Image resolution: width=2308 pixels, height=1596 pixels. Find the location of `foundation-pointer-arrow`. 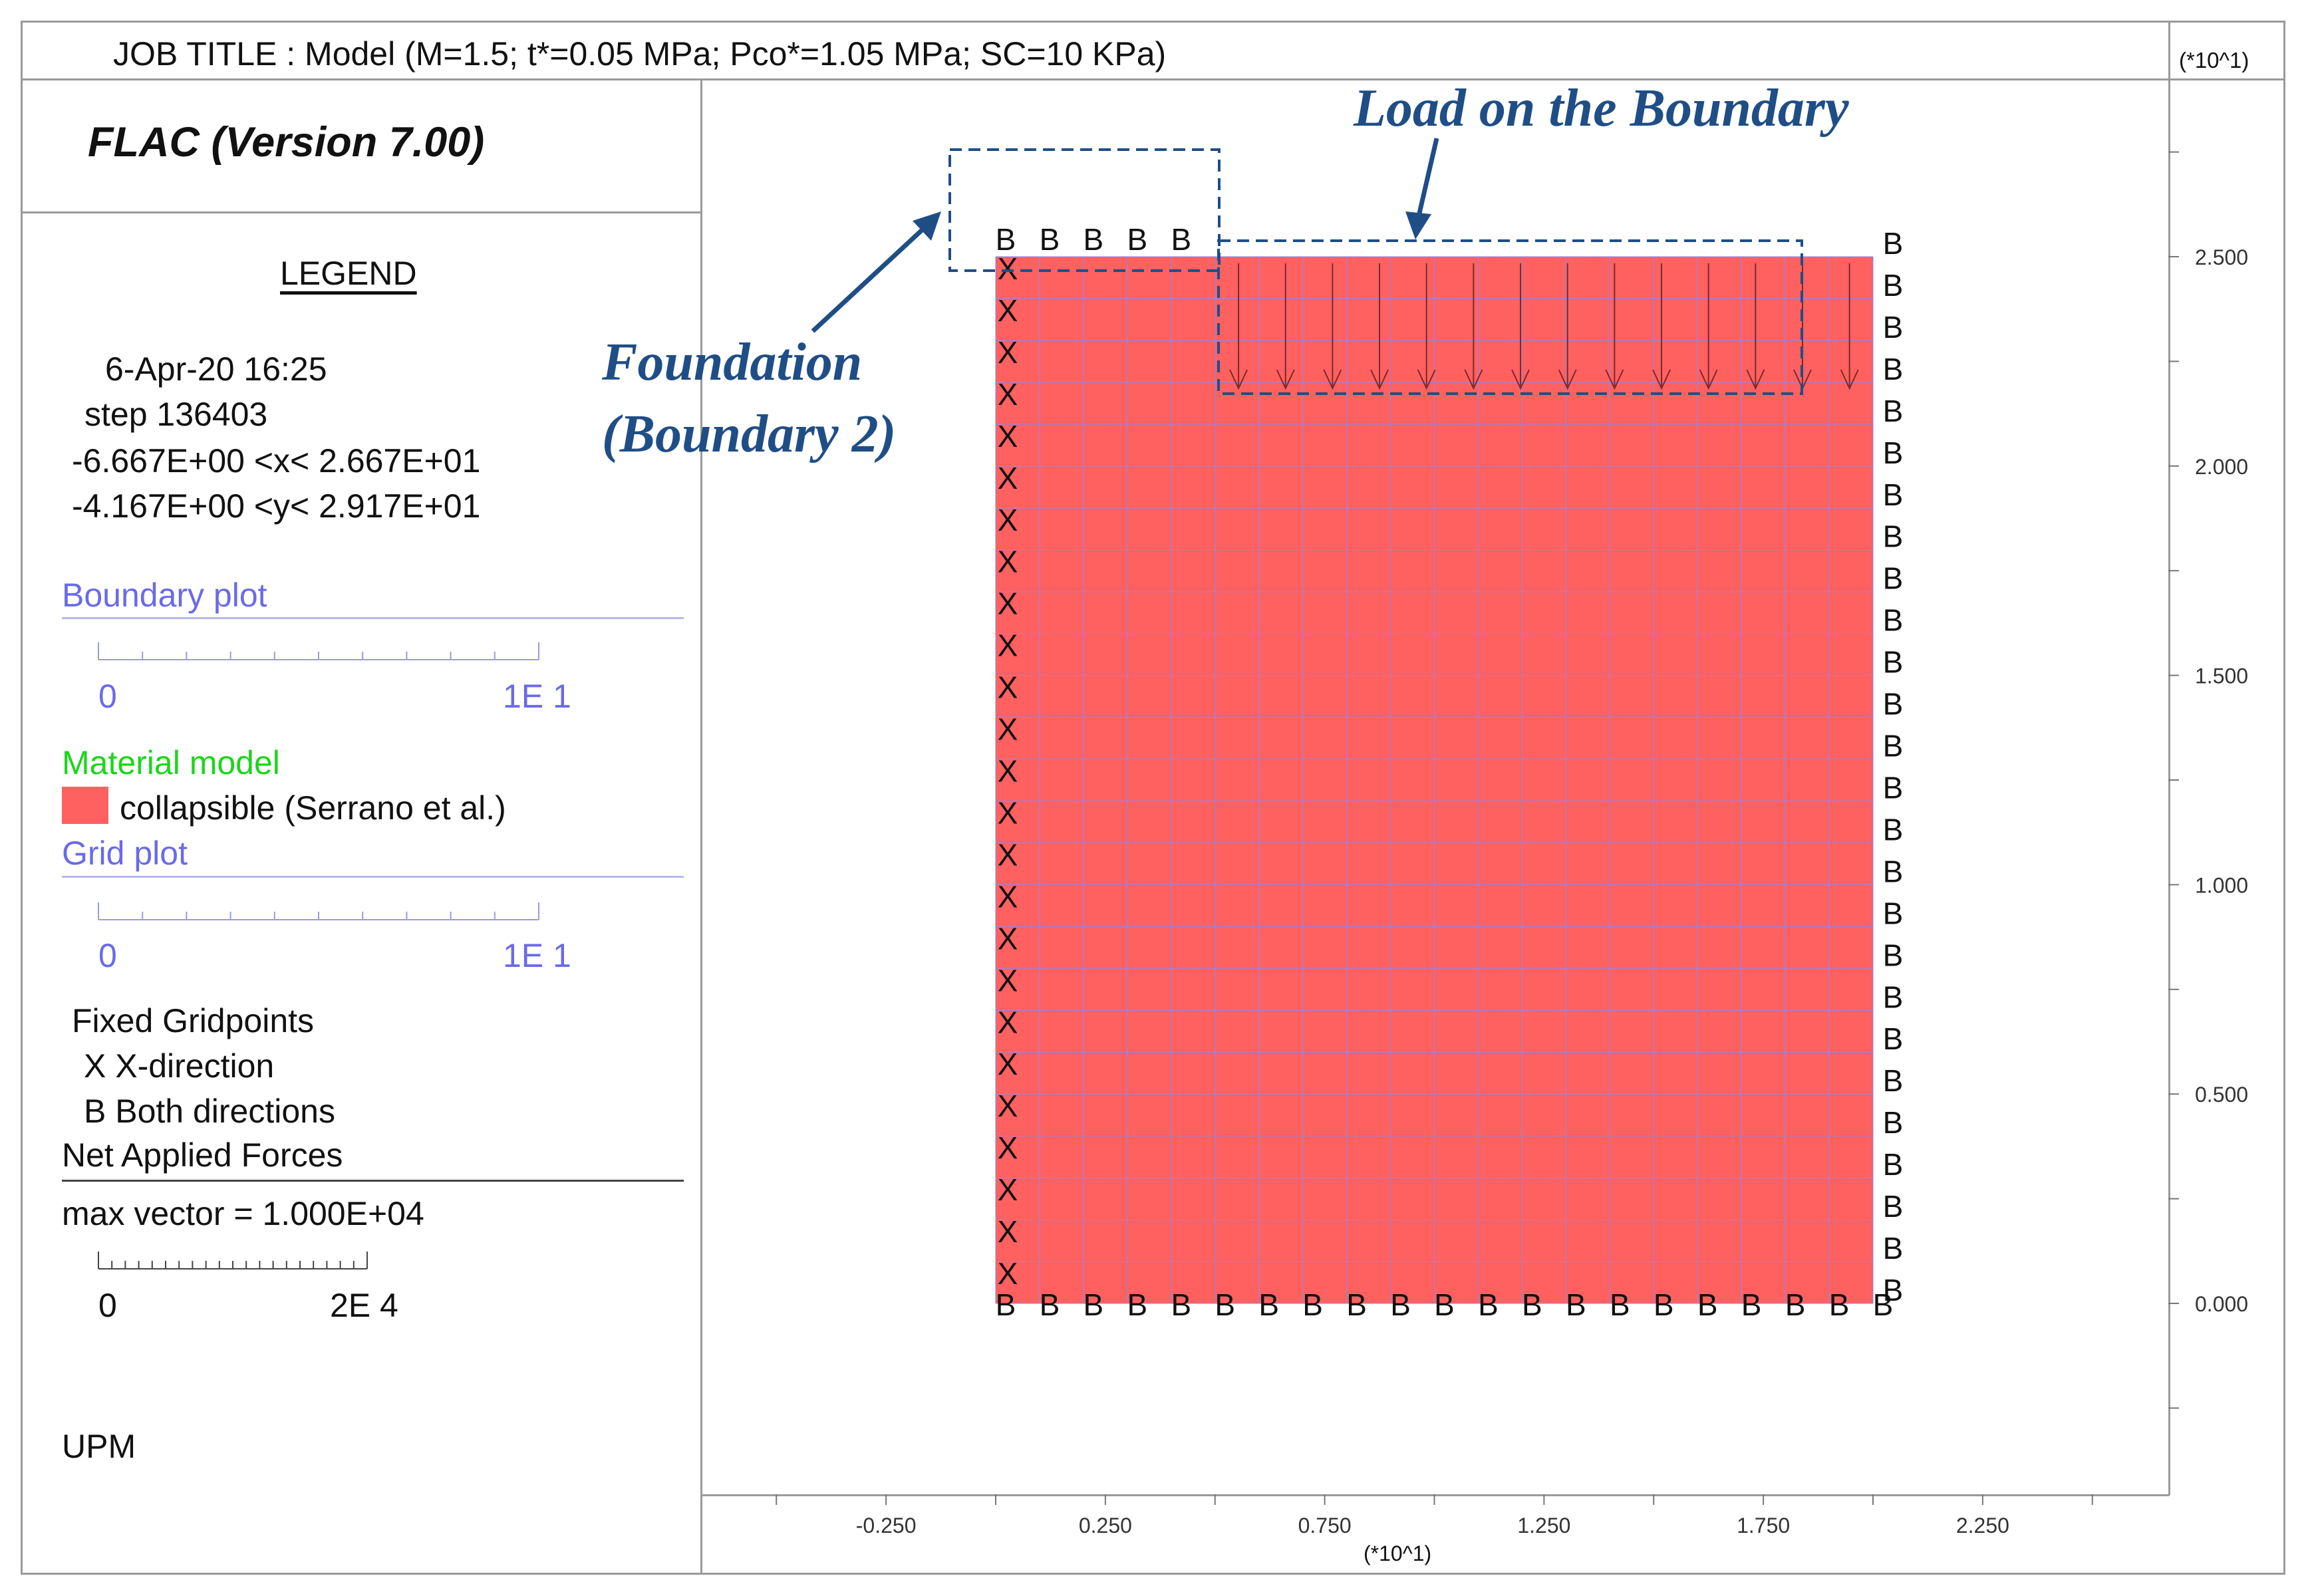

foundation-pointer-arrow is located at coordinates (871, 277).